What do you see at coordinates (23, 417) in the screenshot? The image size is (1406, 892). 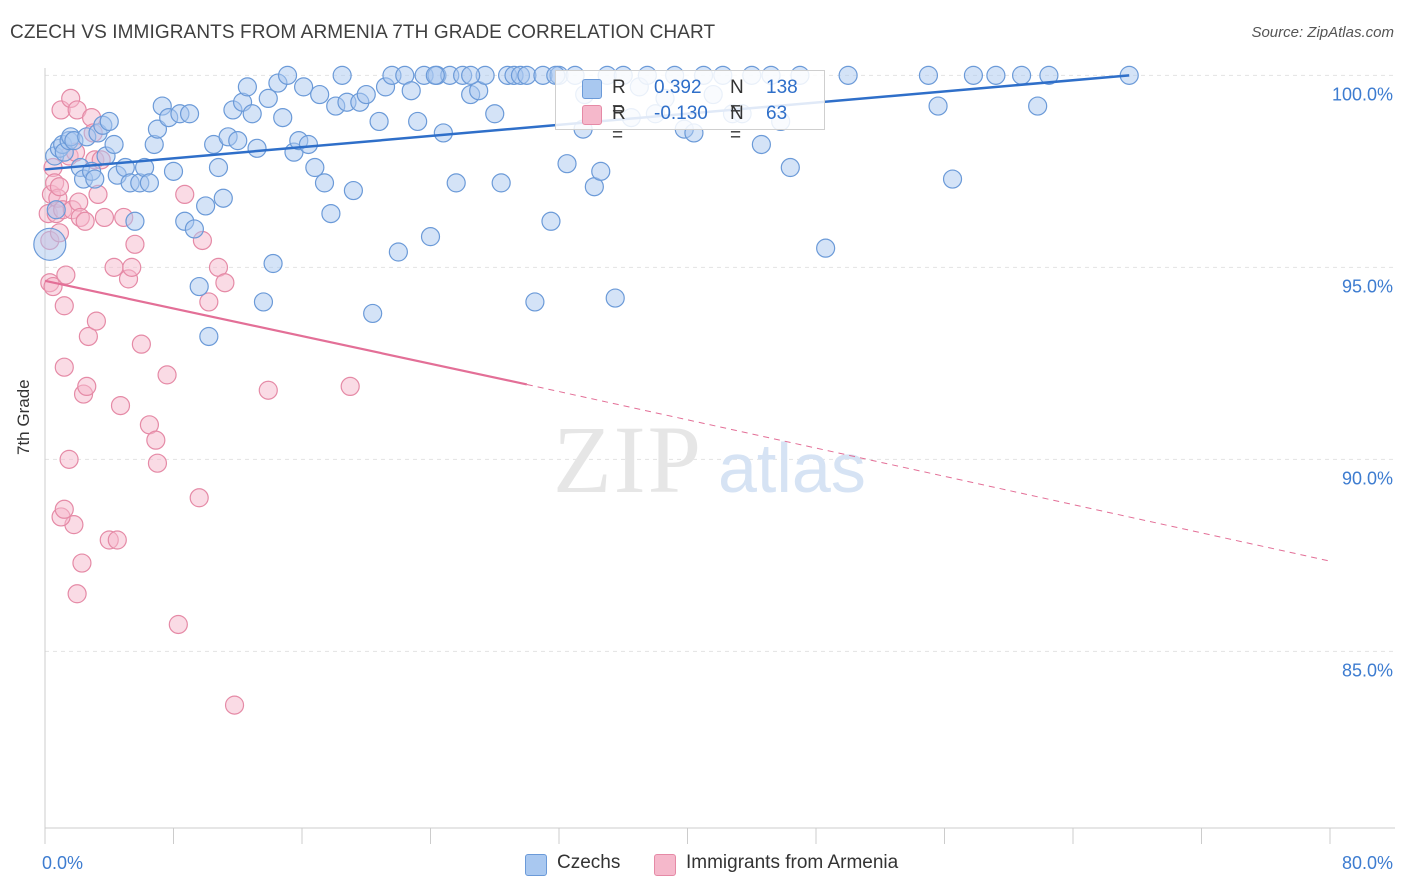 I see `y-axis-label: 7th Grade` at bounding box center [23, 417].